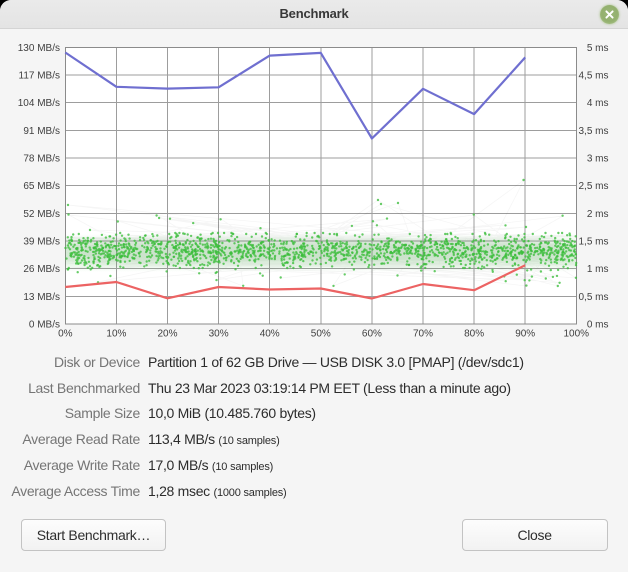 This screenshot has width=628, height=572. Describe the element at coordinates (423, 334) in the screenshot. I see `svg-text: 70%` at that location.